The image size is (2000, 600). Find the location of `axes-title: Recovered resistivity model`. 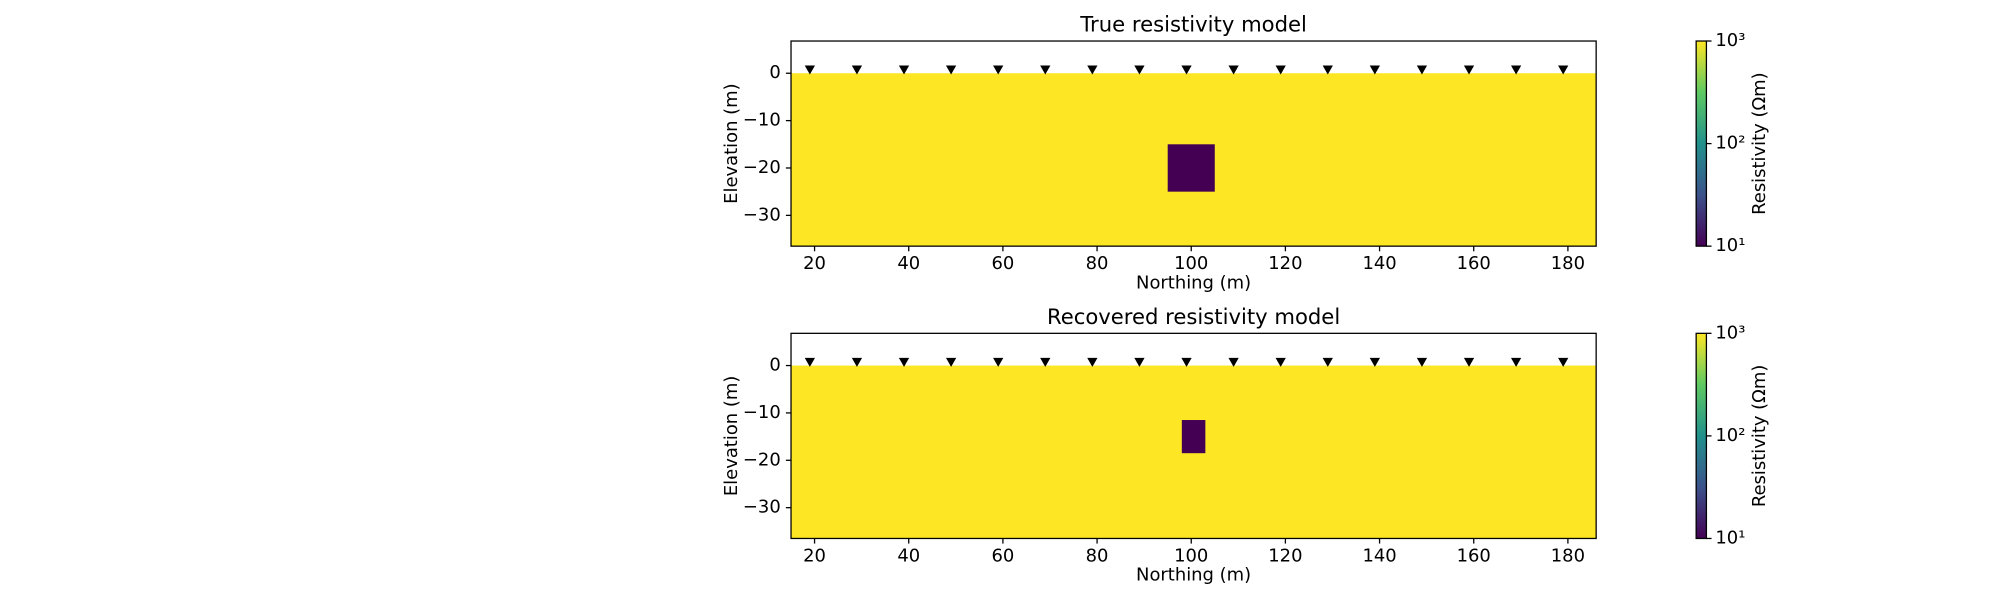

axes-title: Recovered resistivity model is located at coordinates (1193, 316).